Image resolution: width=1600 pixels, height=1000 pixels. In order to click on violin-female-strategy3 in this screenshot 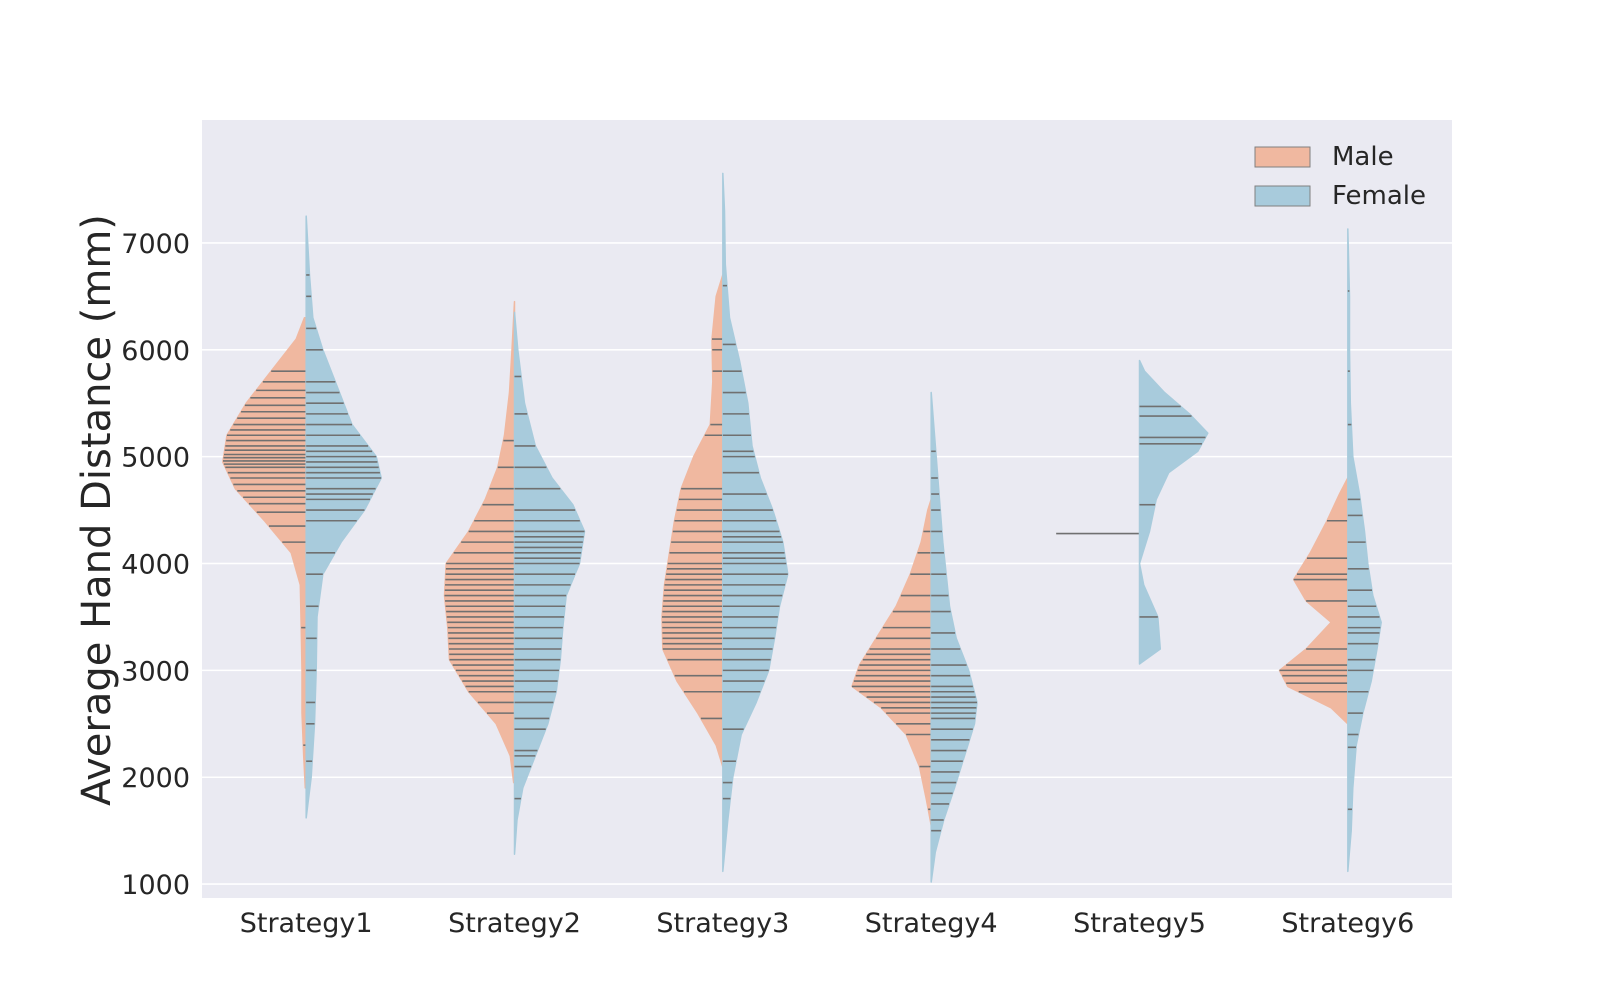, I will do `click(755, 522)`.